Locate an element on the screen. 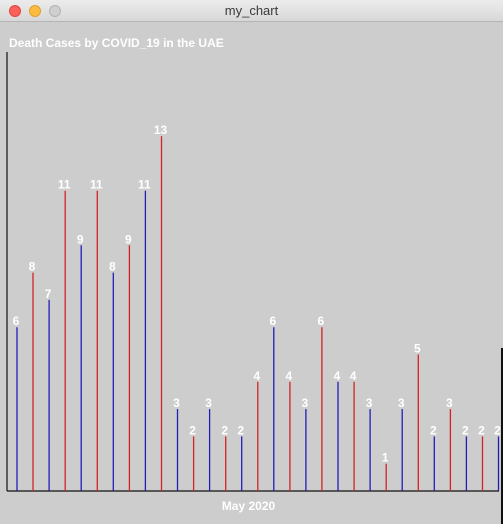 This screenshot has width=503, height=524. bar-value-label: 7 is located at coordinates (48, 294).